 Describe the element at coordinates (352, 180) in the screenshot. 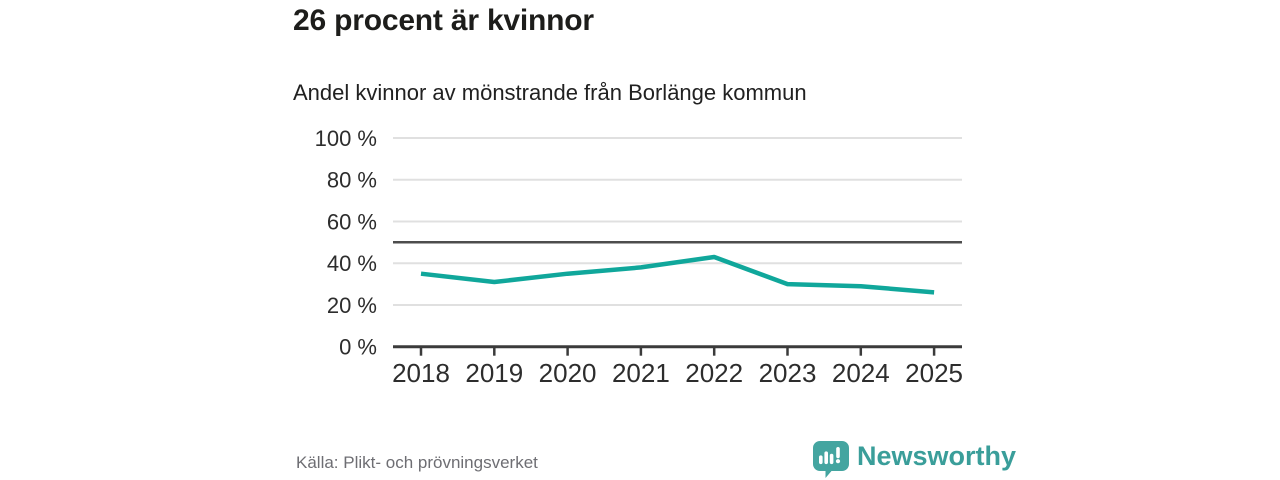

I see `y-axis-label-80: 80 %` at that location.